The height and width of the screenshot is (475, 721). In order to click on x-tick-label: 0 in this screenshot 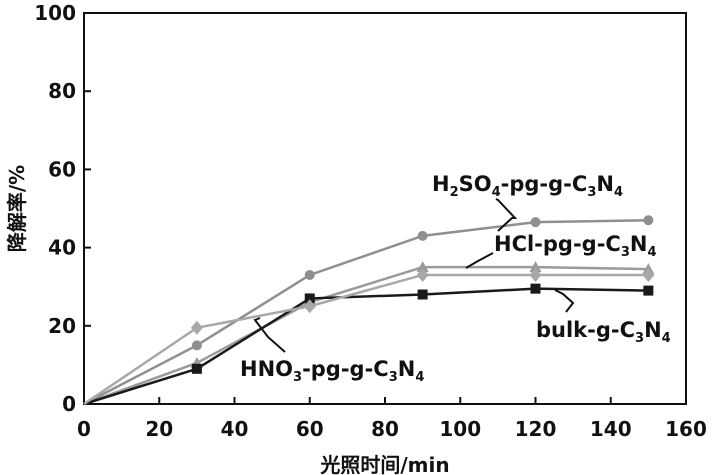, I will do `click(84, 429)`.